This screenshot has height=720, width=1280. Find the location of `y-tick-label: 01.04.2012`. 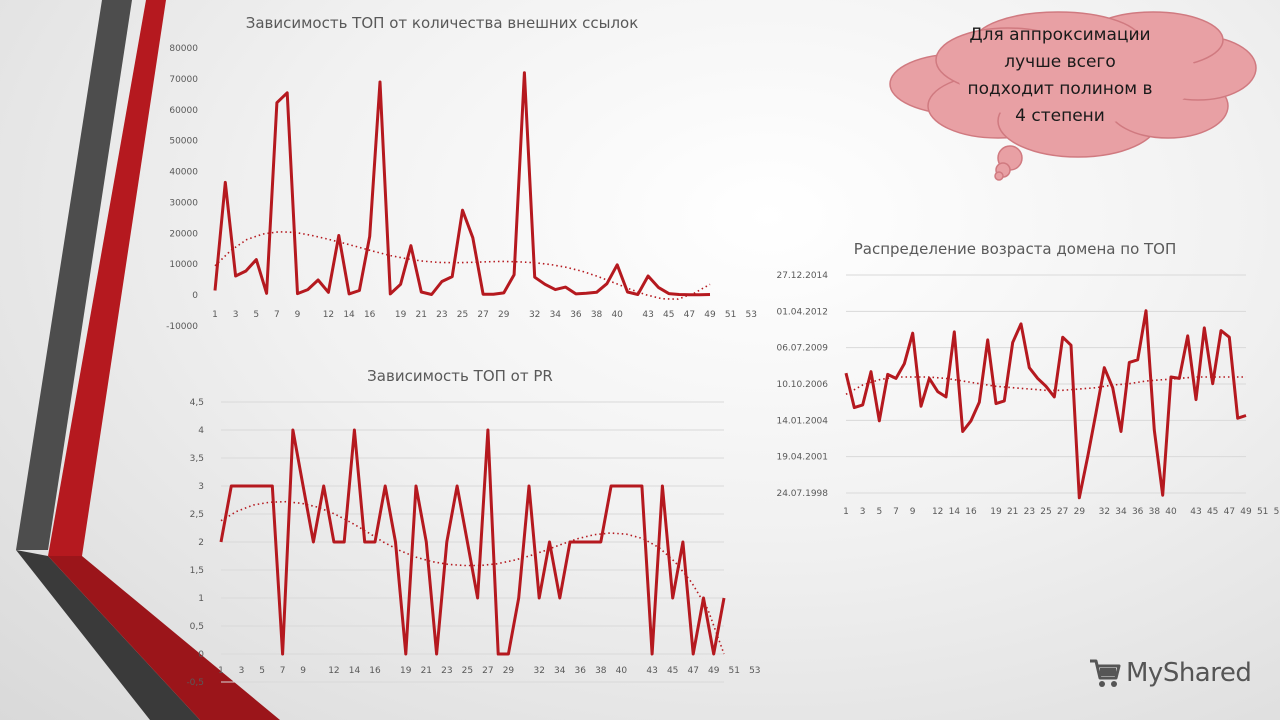

y-tick-label: 01.04.2012 is located at coordinates (802, 312).